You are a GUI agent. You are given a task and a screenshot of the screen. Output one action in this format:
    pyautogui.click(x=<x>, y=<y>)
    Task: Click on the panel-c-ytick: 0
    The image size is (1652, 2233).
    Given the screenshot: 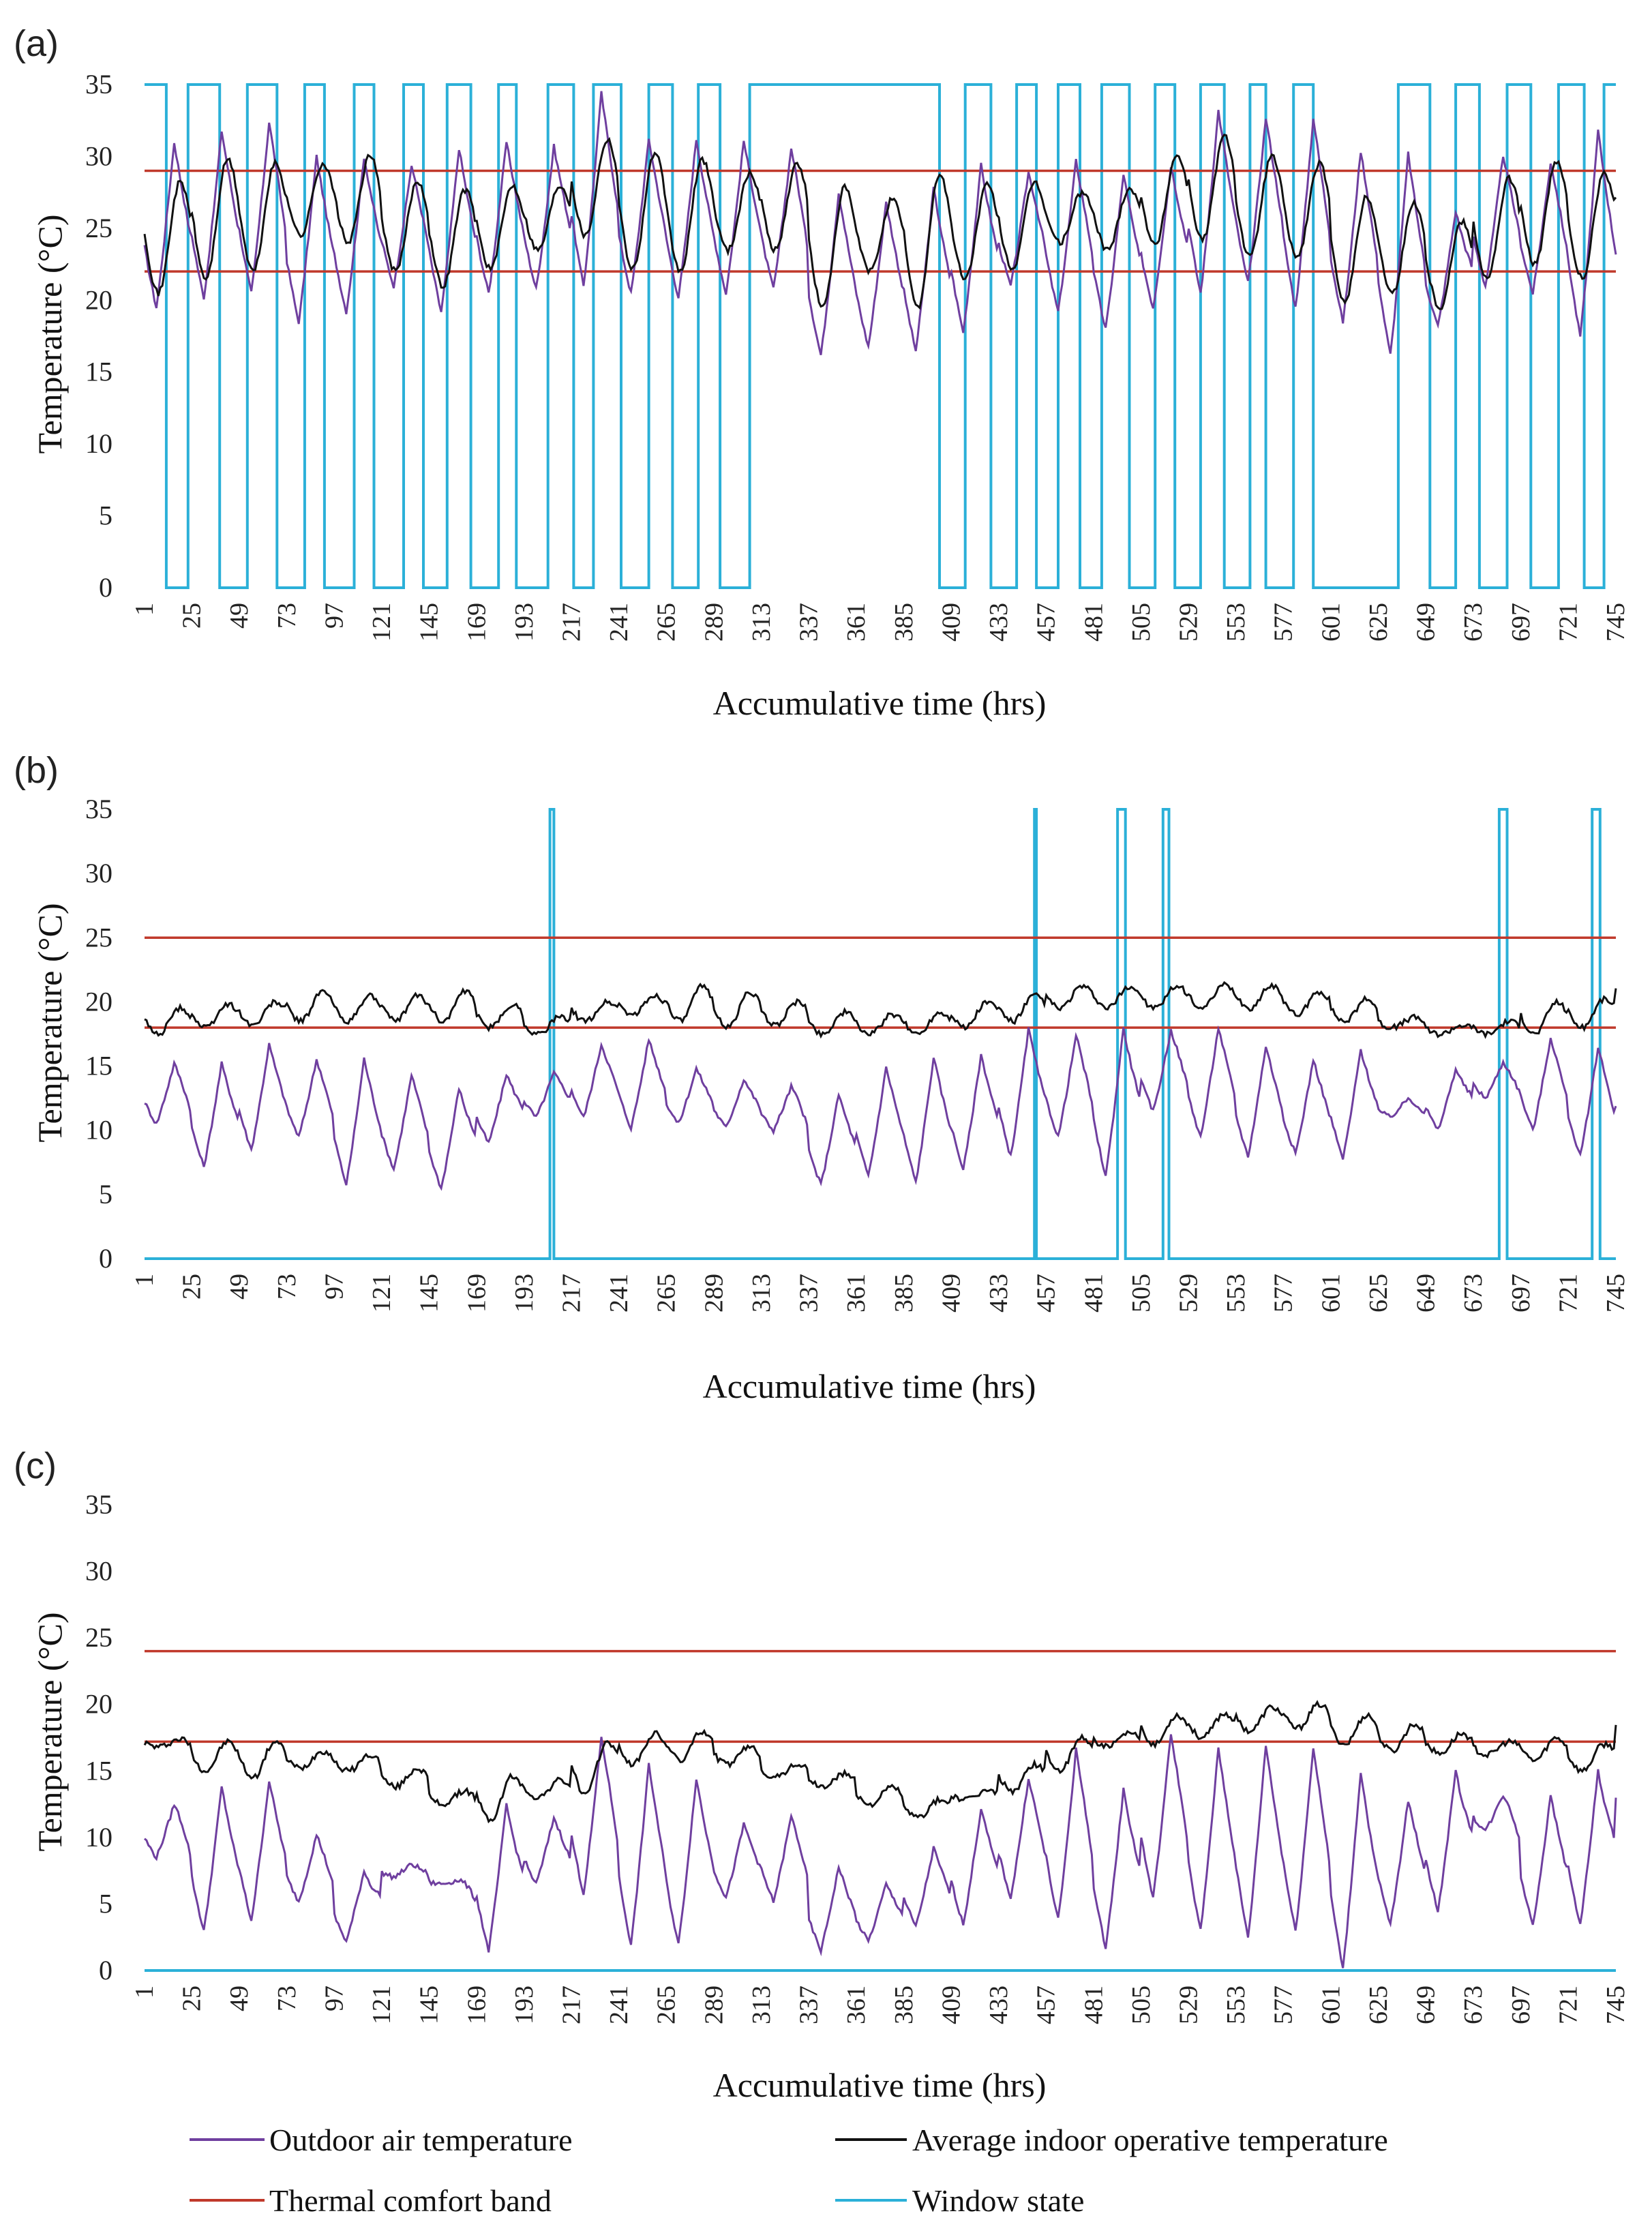 What is the action you would take?
    pyautogui.click(x=105, y=1970)
    